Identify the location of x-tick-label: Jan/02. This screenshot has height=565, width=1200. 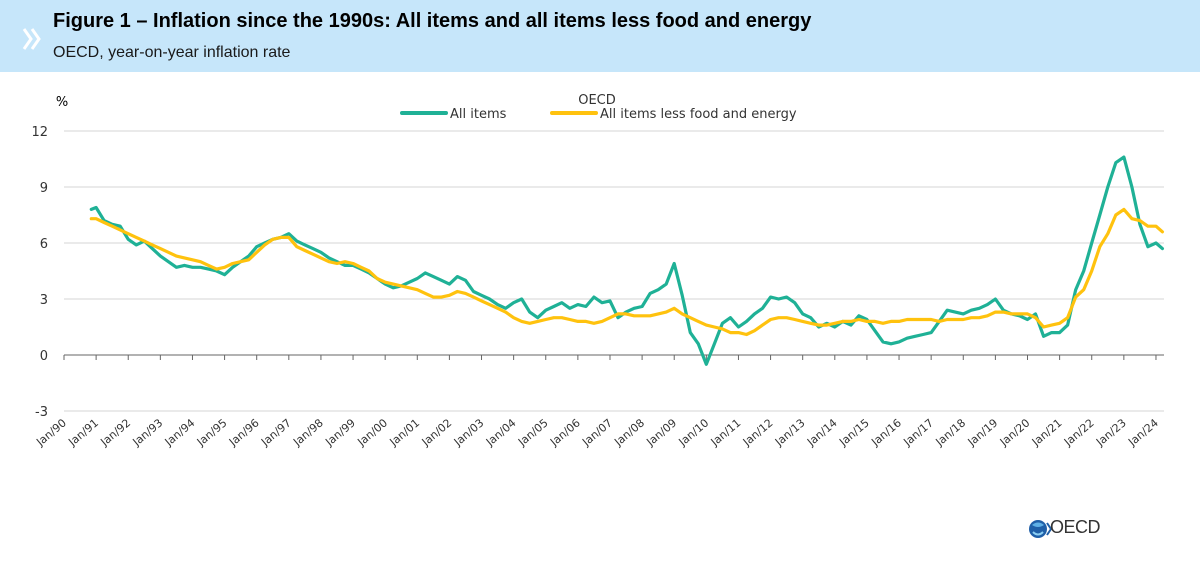
(437, 432).